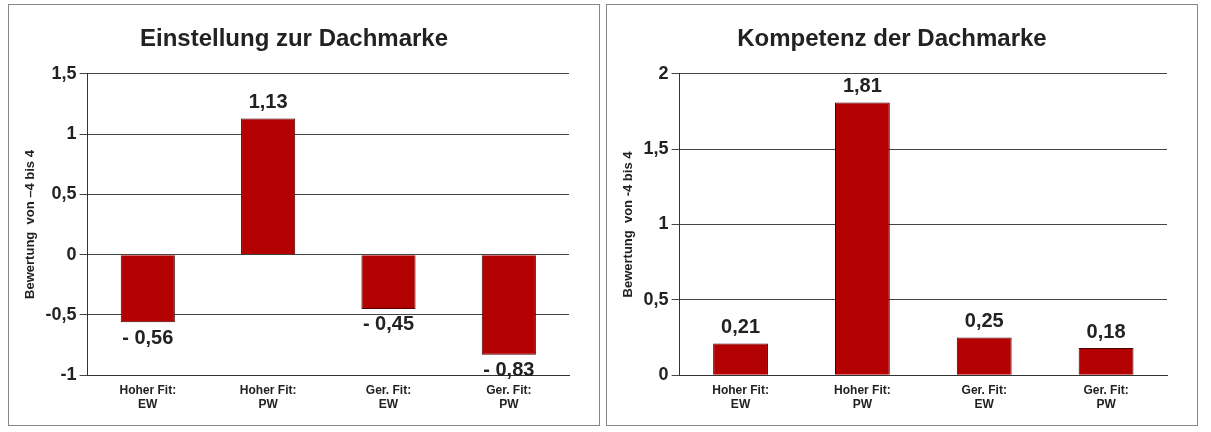  Describe the element at coordinates (741, 326) in the screenshot. I see `data-label: 0,21` at that location.